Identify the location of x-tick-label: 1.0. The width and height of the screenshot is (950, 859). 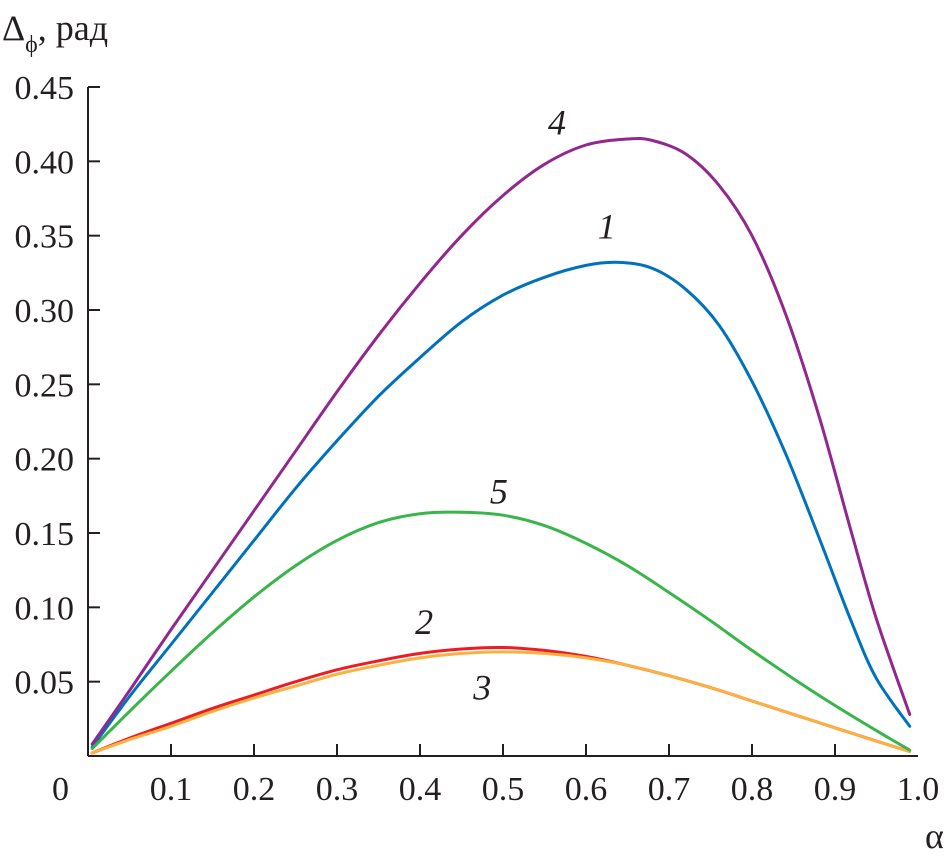
(918, 789).